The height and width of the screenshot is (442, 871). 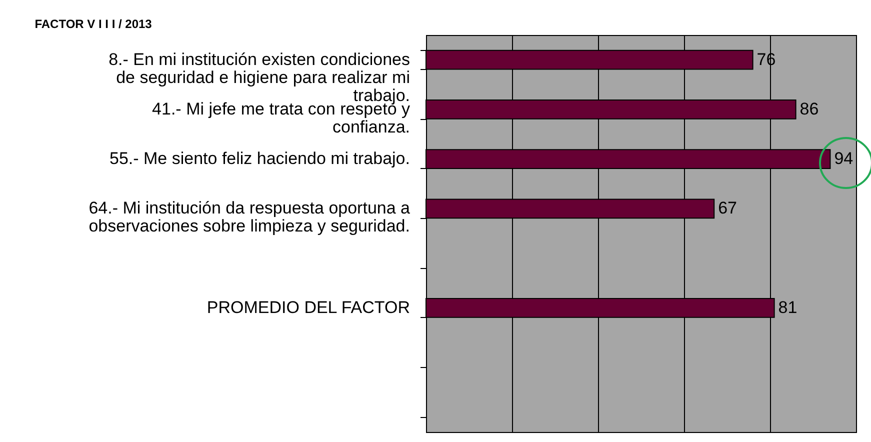 What do you see at coordinates (788, 307) in the screenshot?
I see `data-label: 81` at bounding box center [788, 307].